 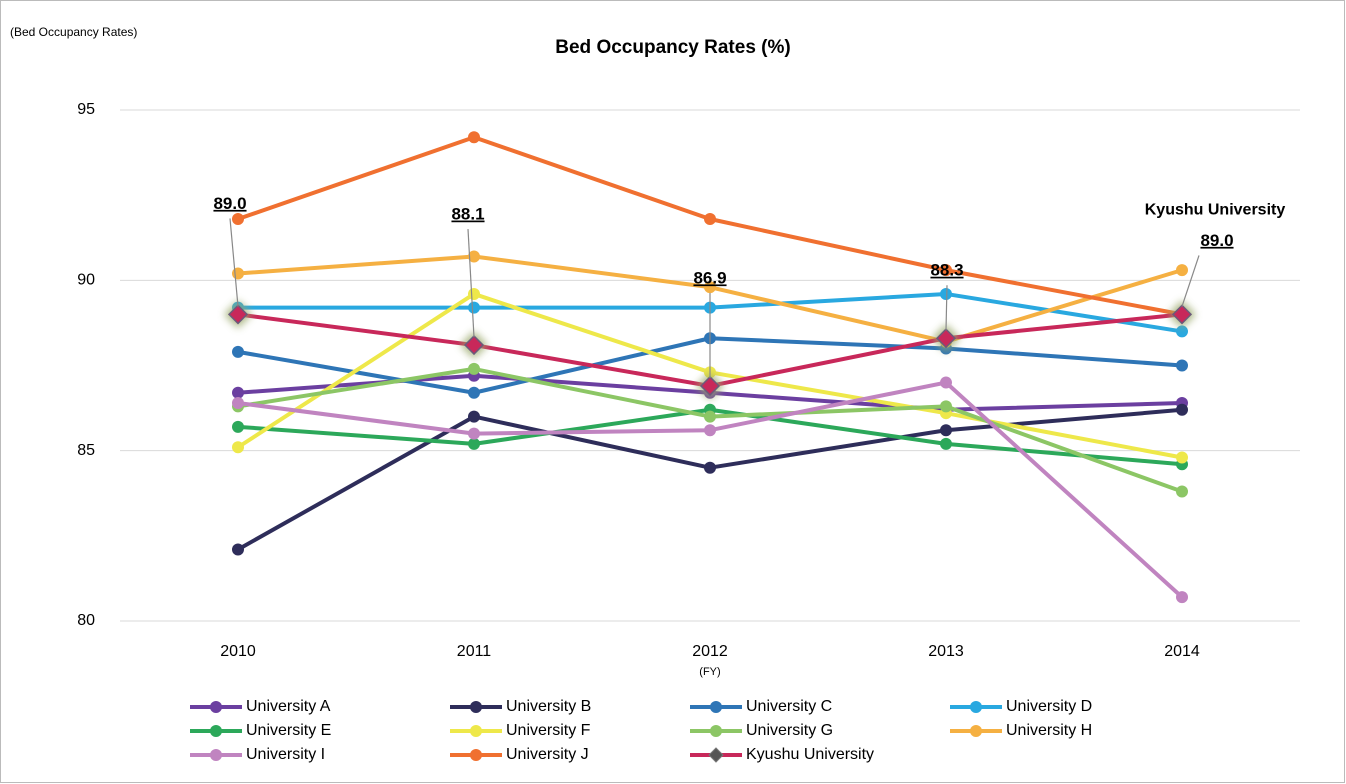 What do you see at coordinates (547, 754) in the screenshot?
I see `legend-label: University J` at bounding box center [547, 754].